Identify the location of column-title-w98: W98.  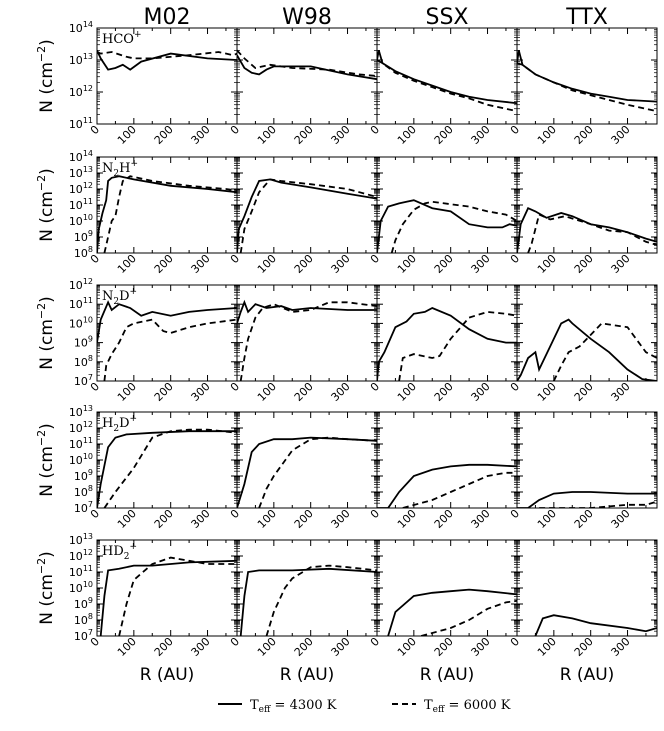
(307, 17).